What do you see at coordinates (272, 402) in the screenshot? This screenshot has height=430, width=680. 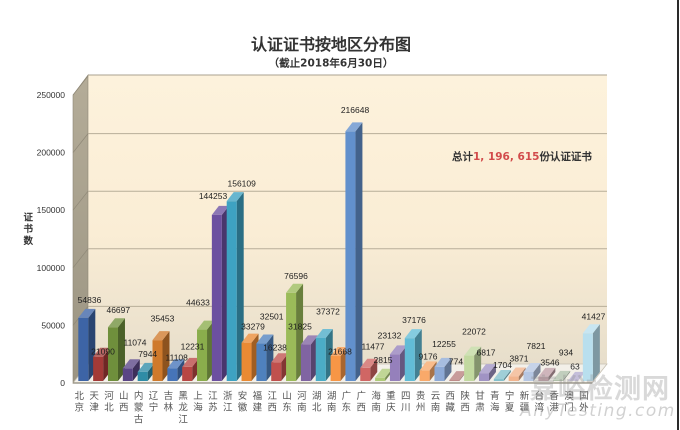 I see `category-label: 江西` at bounding box center [272, 402].